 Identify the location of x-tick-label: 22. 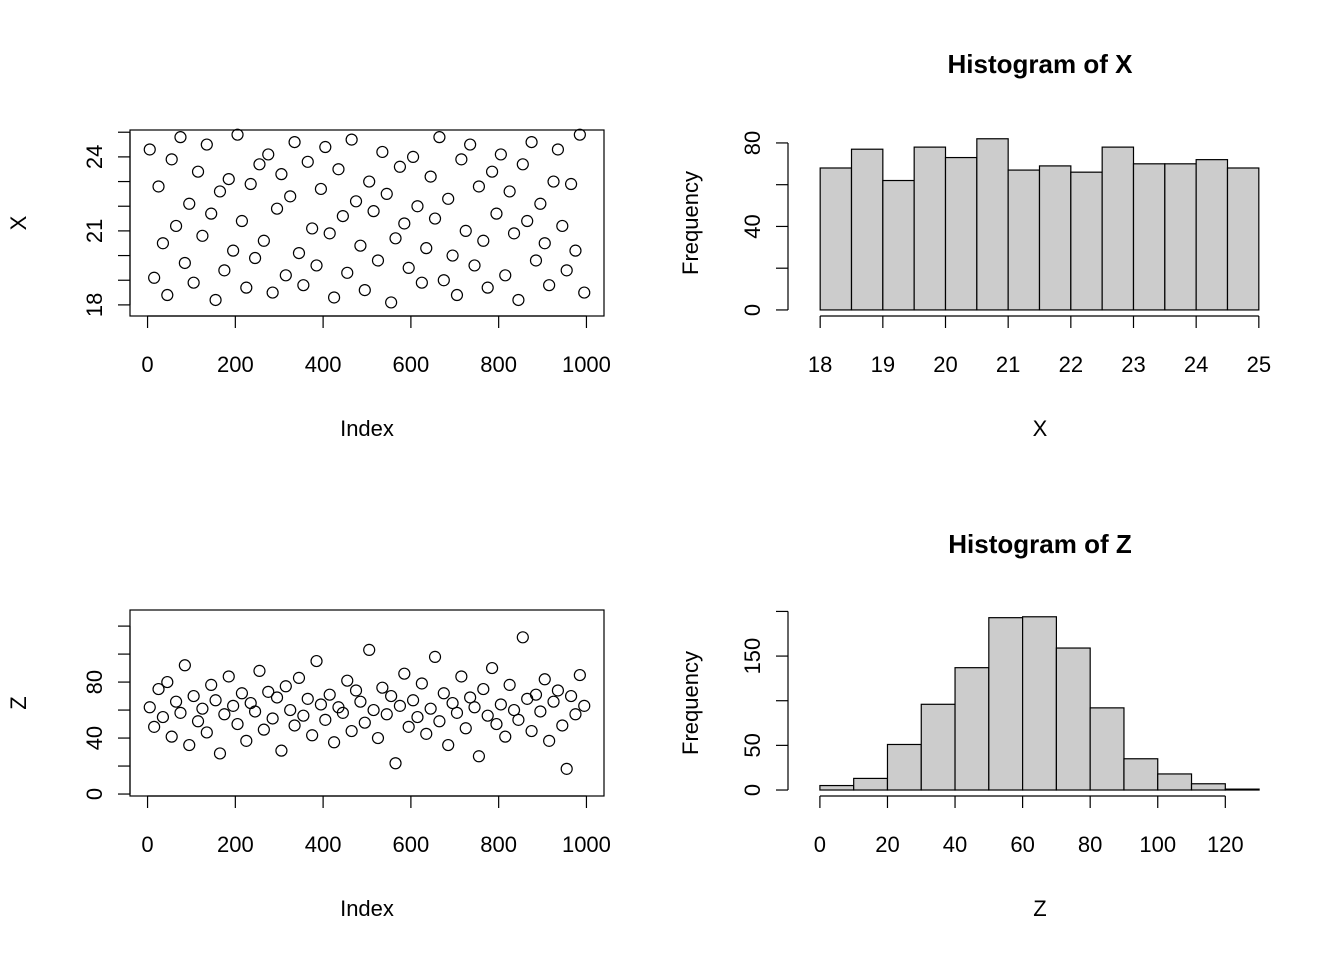
(1071, 364).